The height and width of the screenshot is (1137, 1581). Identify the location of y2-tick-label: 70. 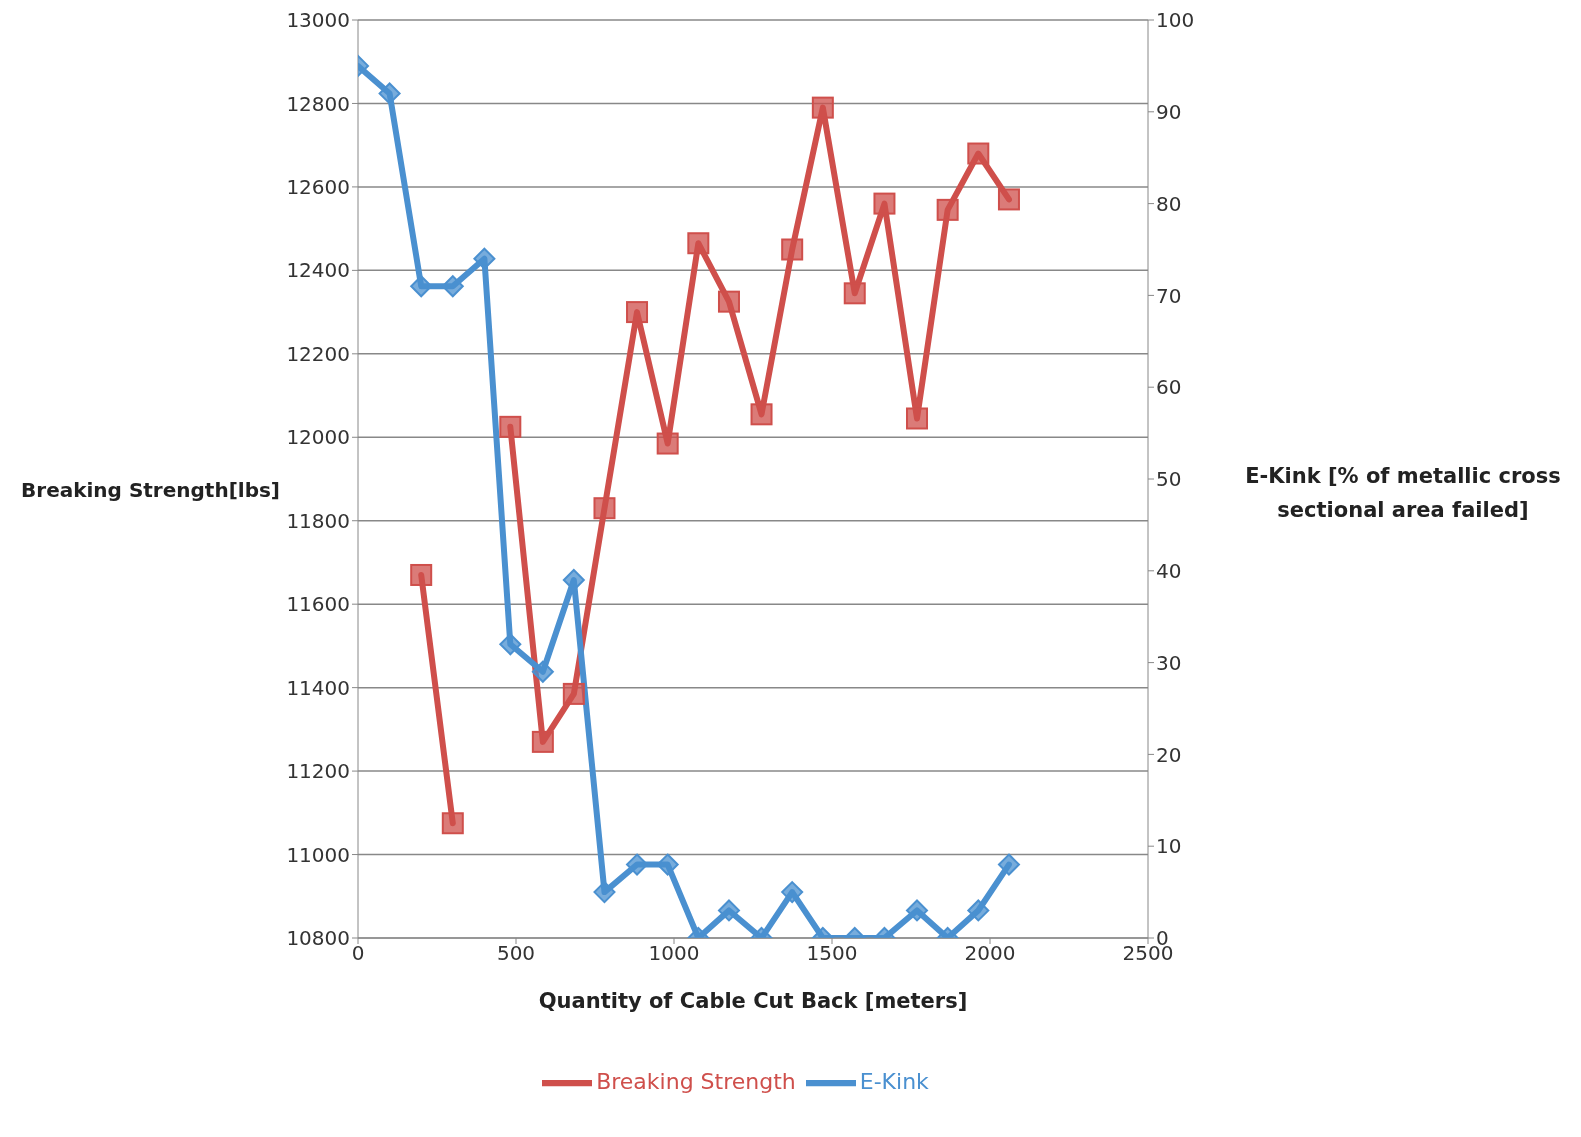
(1169, 295).